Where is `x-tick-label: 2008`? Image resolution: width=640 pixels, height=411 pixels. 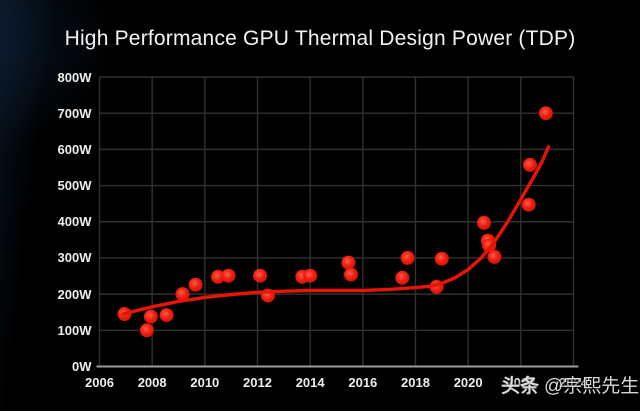
x-tick-label: 2008 is located at coordinates (152, 382).